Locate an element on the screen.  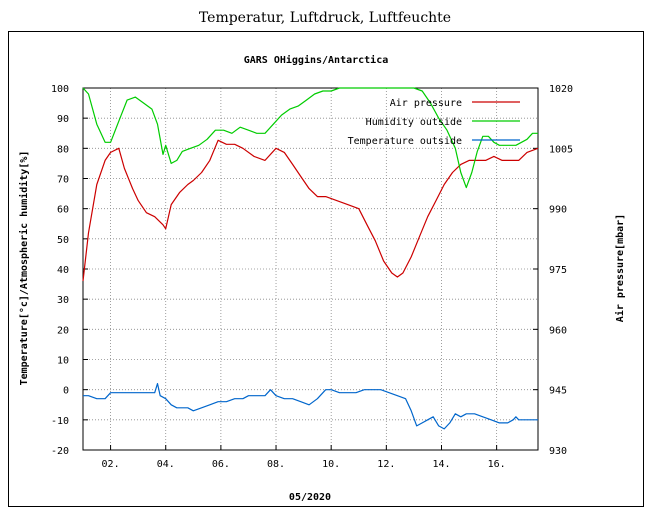
y-tick-label: 10 is located at coordinates (63, 361).